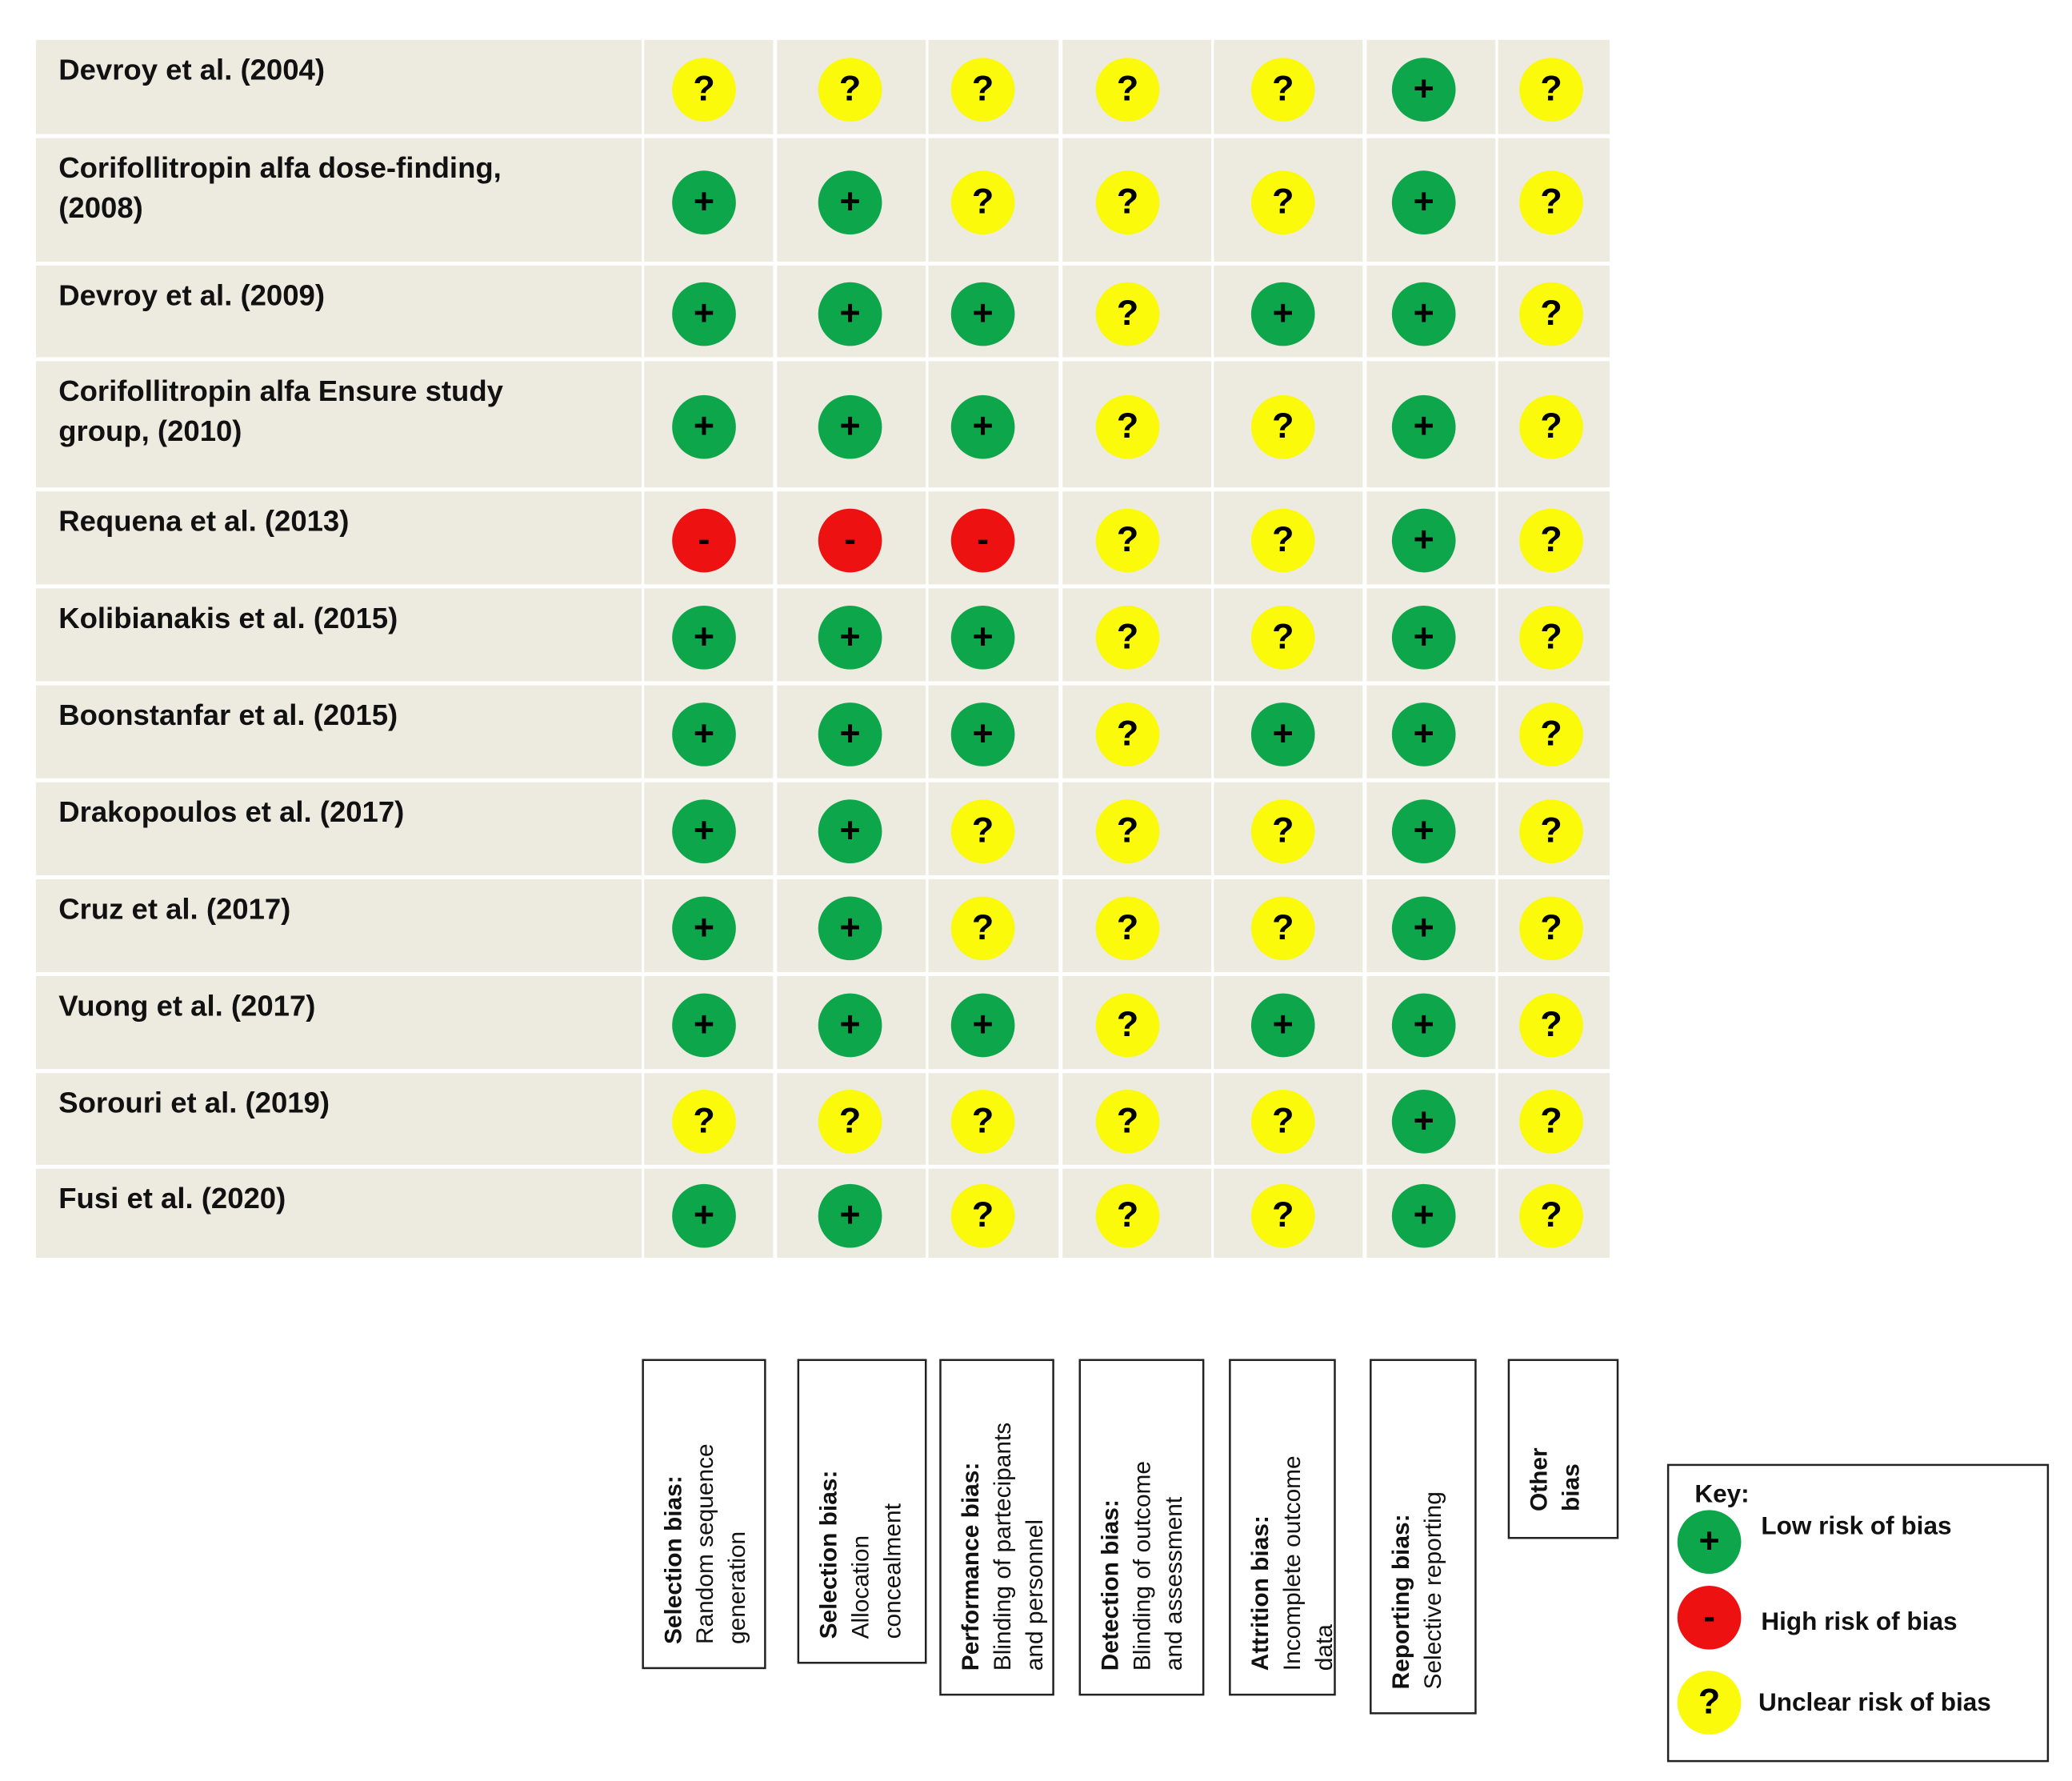 This screenshot has height=1781, width=2072. What do you see at coordinates (705, 1543) in the screenshot?
I see `domain-detail: Random sequence` at bounding box center [705, 1543].